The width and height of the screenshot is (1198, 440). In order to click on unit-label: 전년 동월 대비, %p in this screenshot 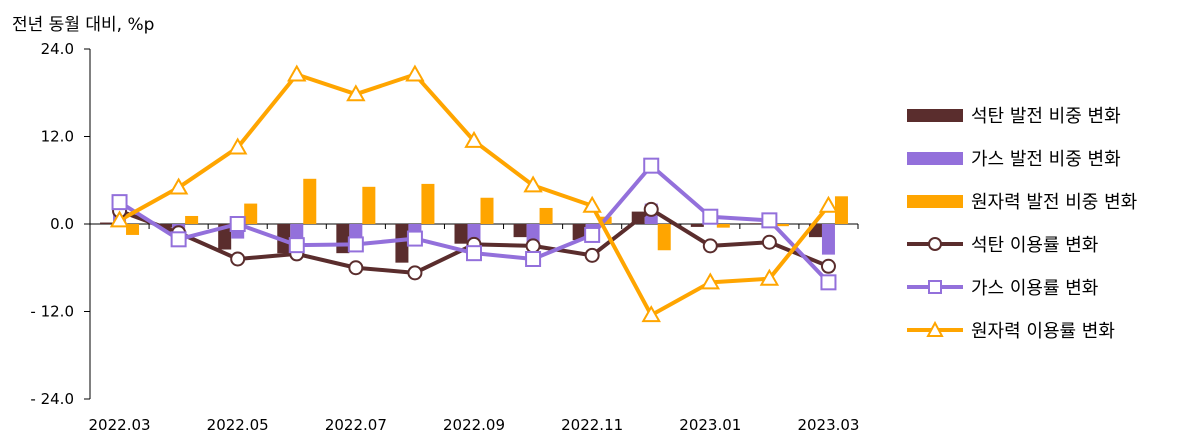, I will do `click(83, 25)`.